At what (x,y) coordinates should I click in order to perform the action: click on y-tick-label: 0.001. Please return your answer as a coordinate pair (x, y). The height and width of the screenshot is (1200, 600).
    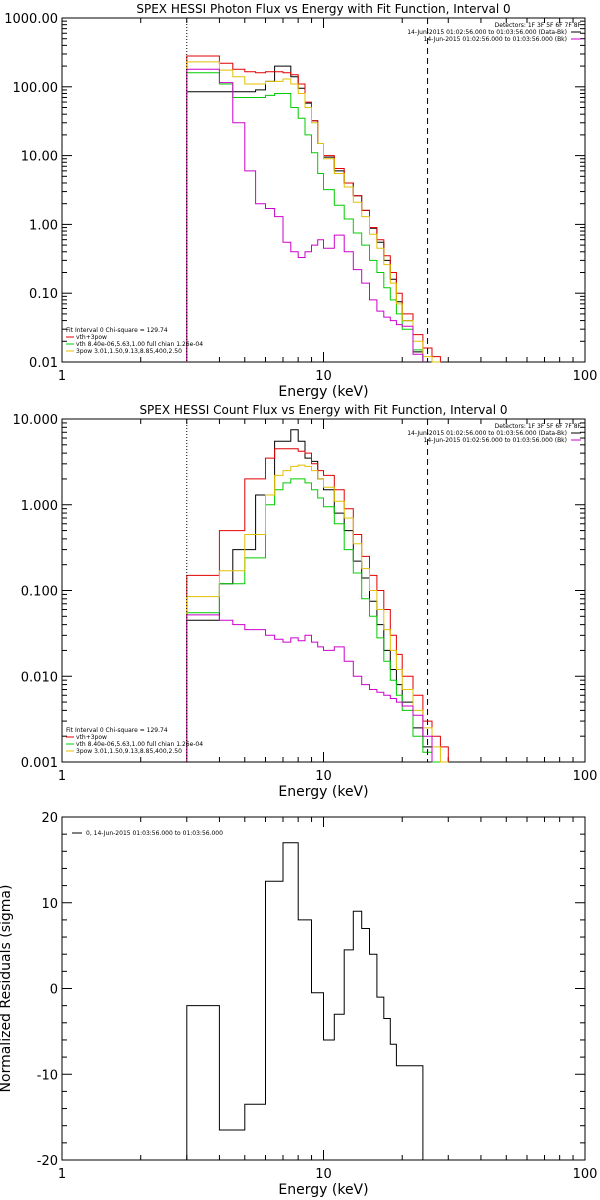
    Looking at the image, I should click on (39, 763).